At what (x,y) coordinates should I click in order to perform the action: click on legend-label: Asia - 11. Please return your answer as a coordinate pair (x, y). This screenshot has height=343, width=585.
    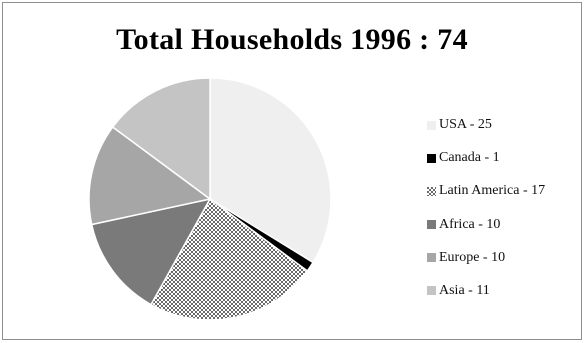
    Looking at the image, I should click on (464, 290).